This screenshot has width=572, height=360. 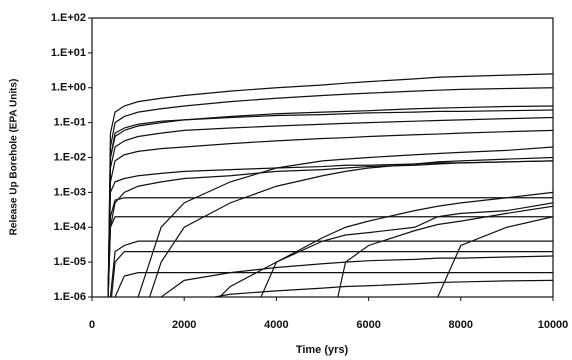 What do you see at coordinates (368, 325) in the screenshot?
I see `x-tick-label: 6000` at bounding box center [368, 325].